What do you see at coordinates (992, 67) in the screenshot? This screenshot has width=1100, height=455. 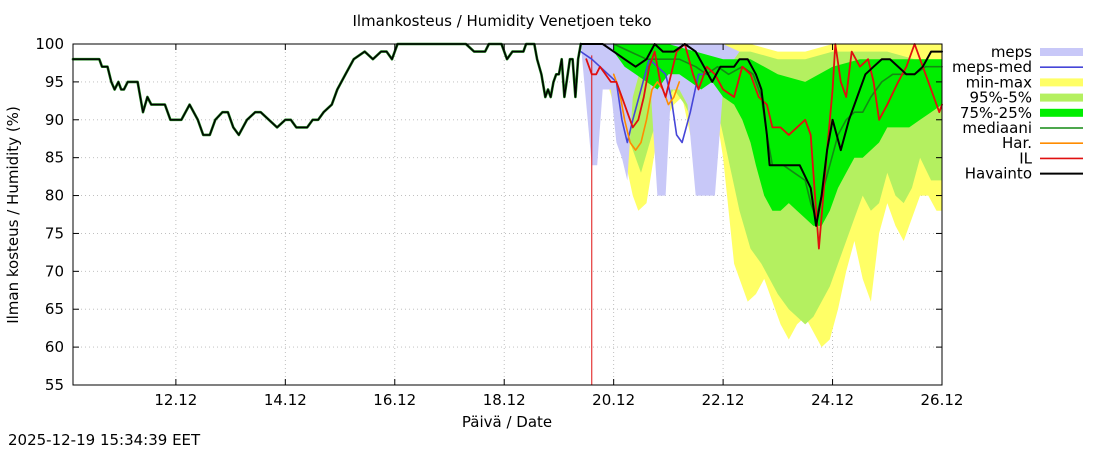 I see `legend-label-meps_med: meps-med` at bounding box center [992, 67].